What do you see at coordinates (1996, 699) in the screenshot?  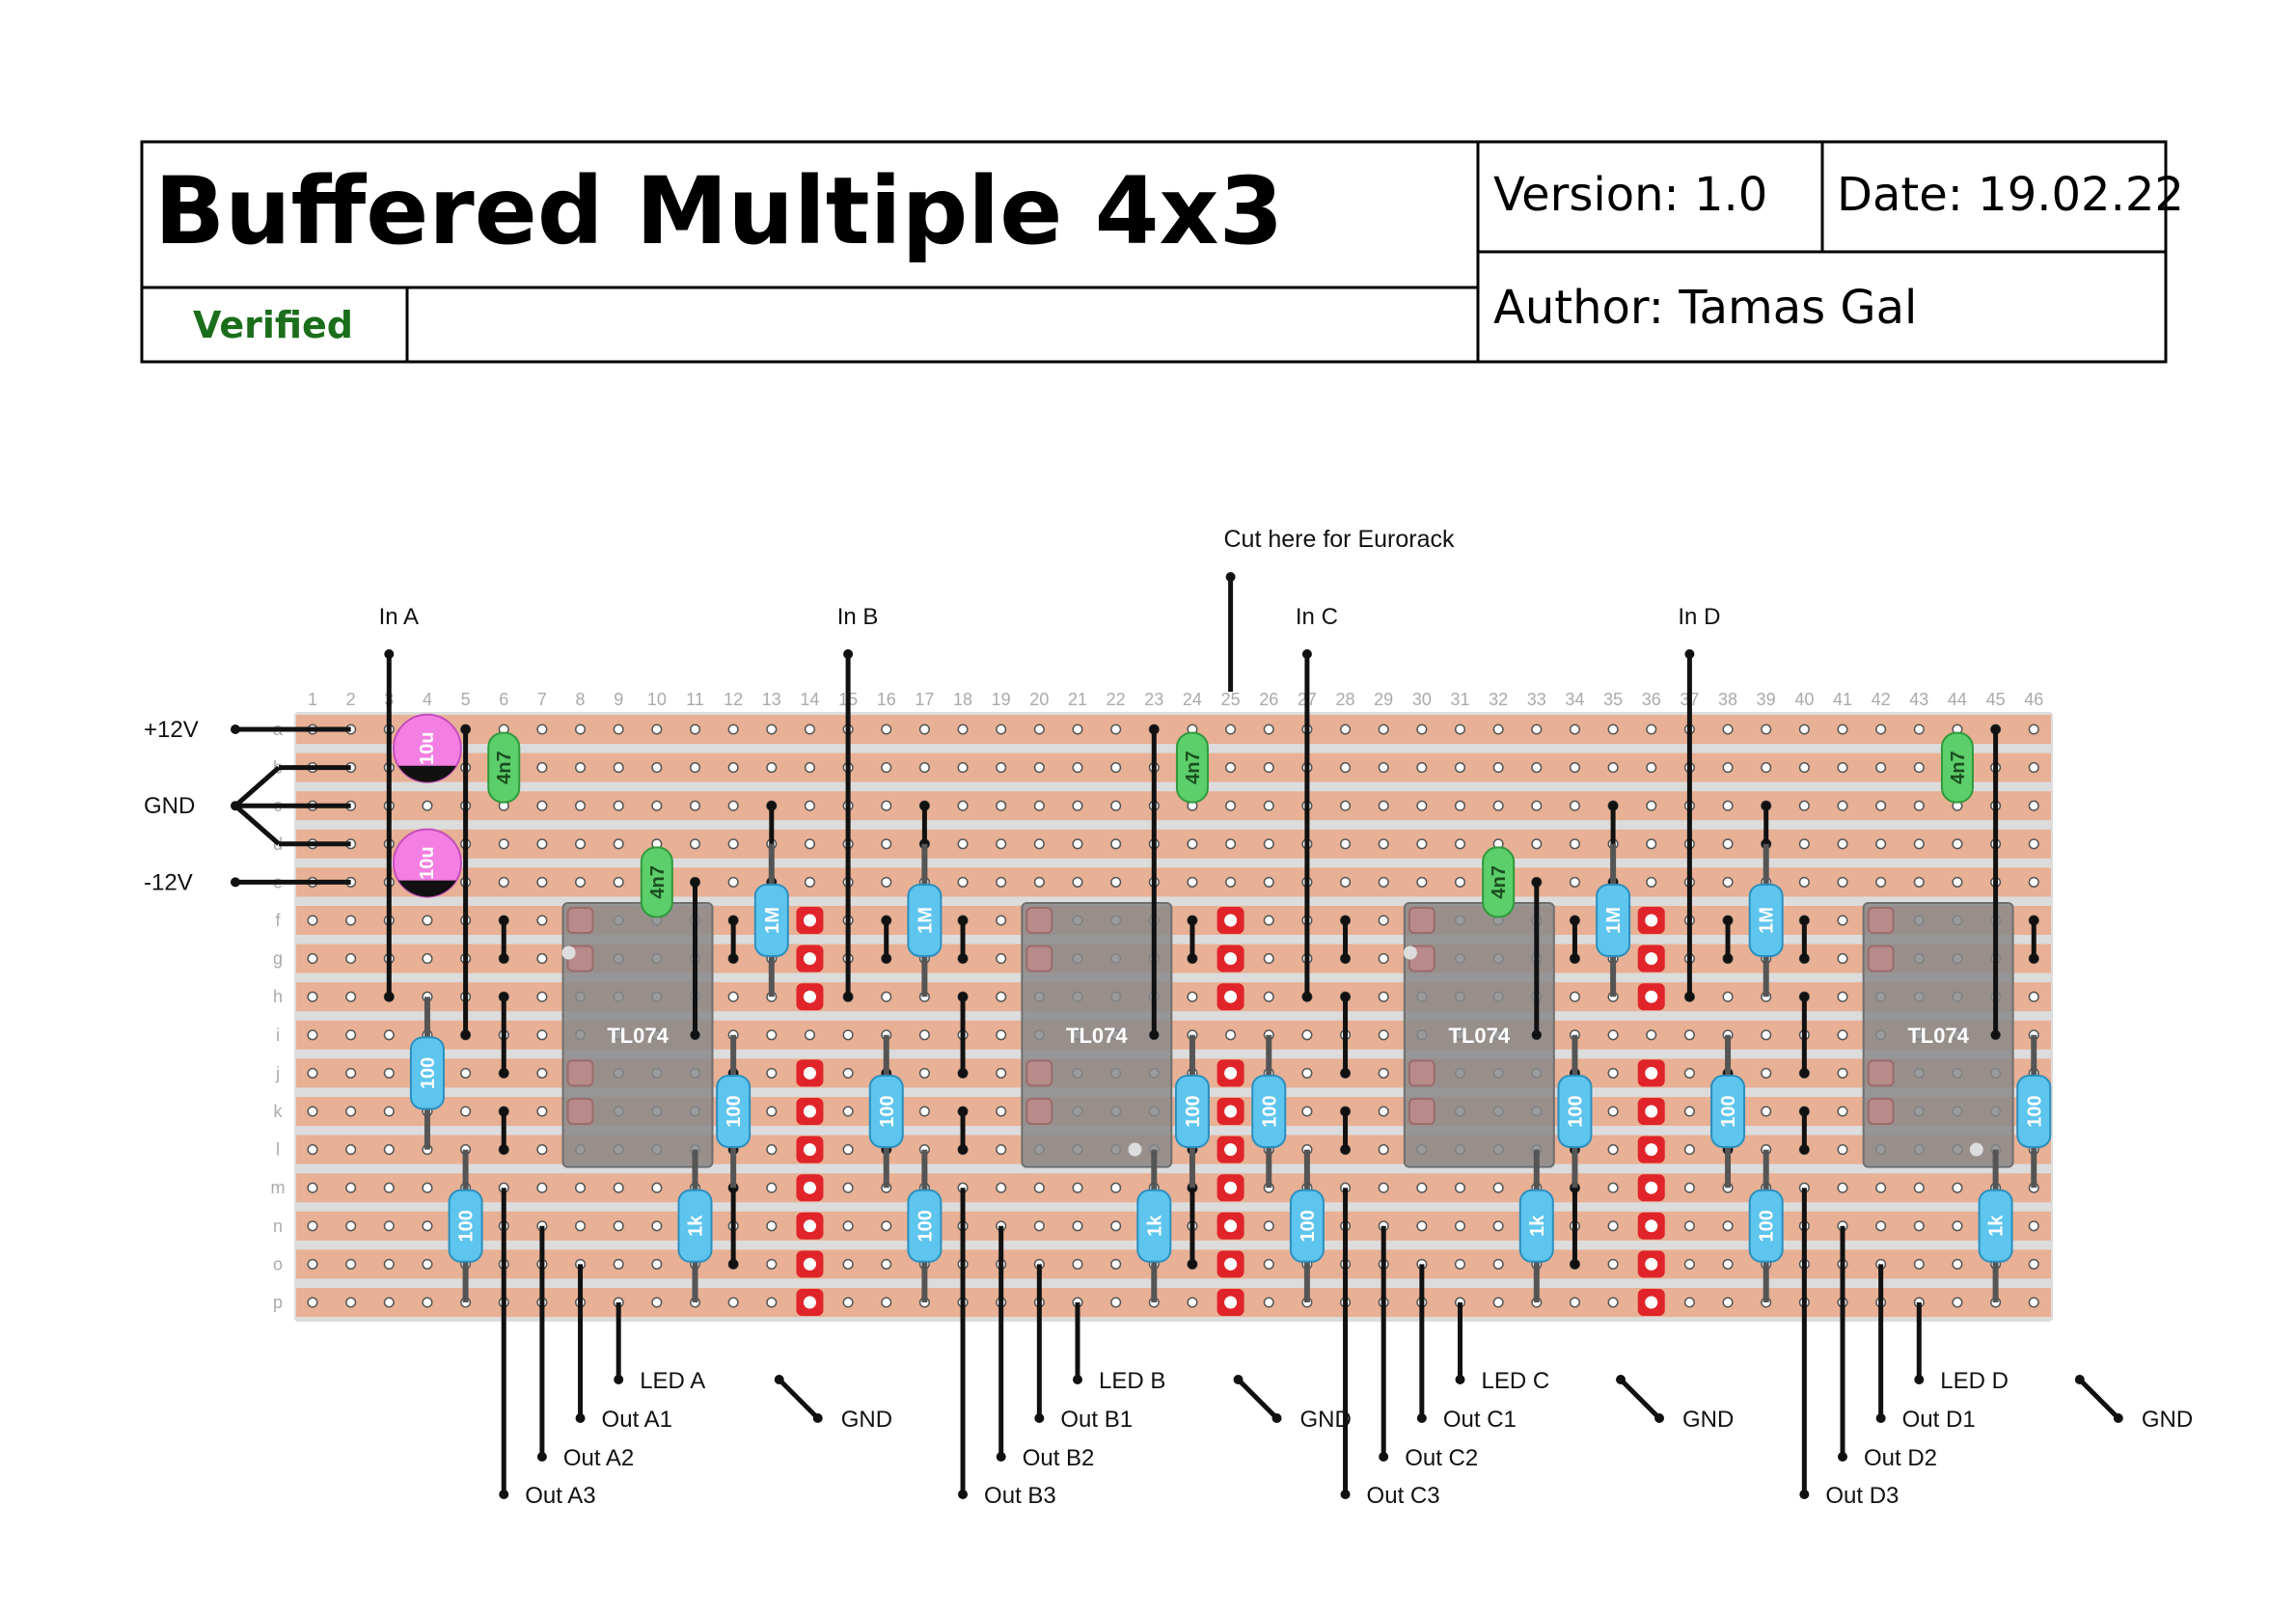 I see `column-number: 45` at bounding box center [1996, 699].